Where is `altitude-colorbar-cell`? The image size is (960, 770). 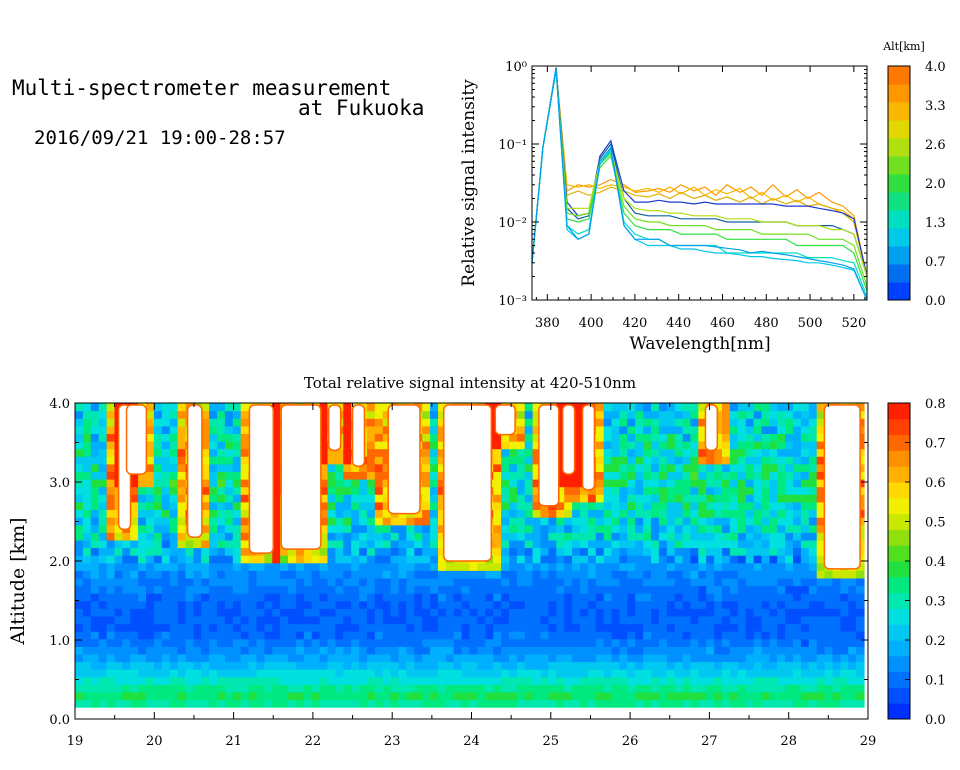
altitude-colorbar-cell is located at coordinates (899, 201).